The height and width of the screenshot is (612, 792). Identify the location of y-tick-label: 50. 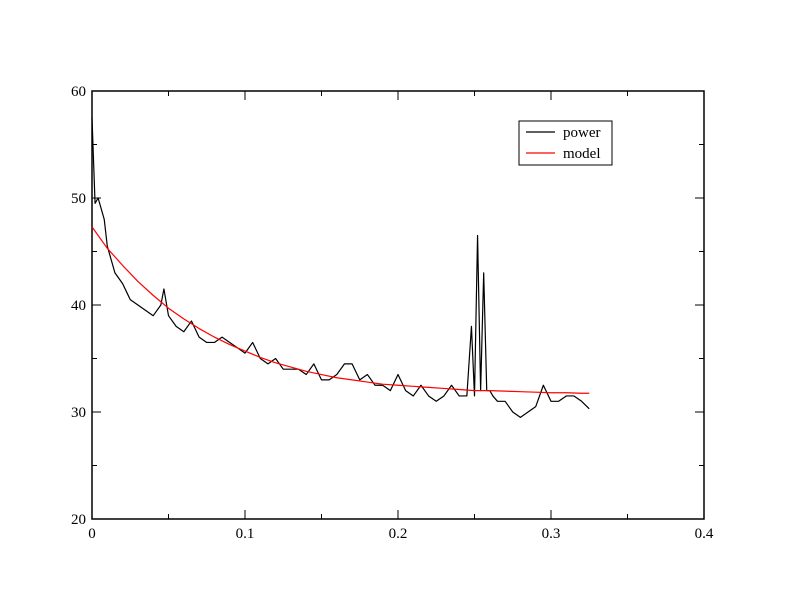
(78, 199).